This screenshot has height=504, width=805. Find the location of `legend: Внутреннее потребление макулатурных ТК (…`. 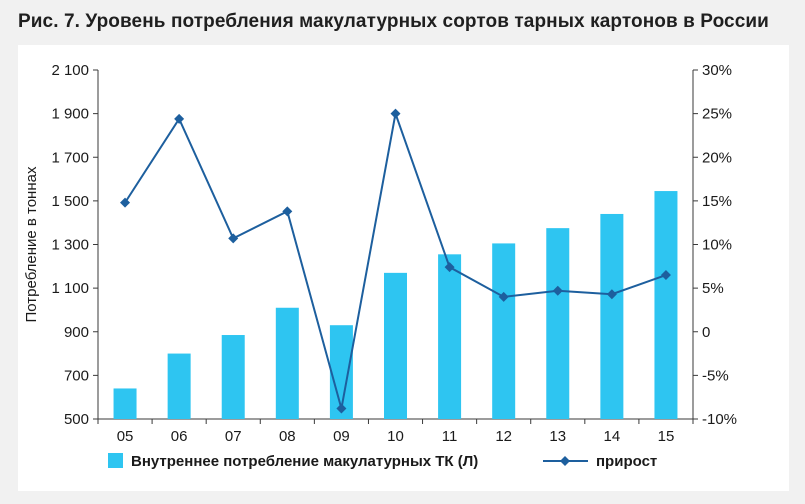

legend: Внутреннее потребление макулатурных ТК (… is located at coordinates (382, 461).